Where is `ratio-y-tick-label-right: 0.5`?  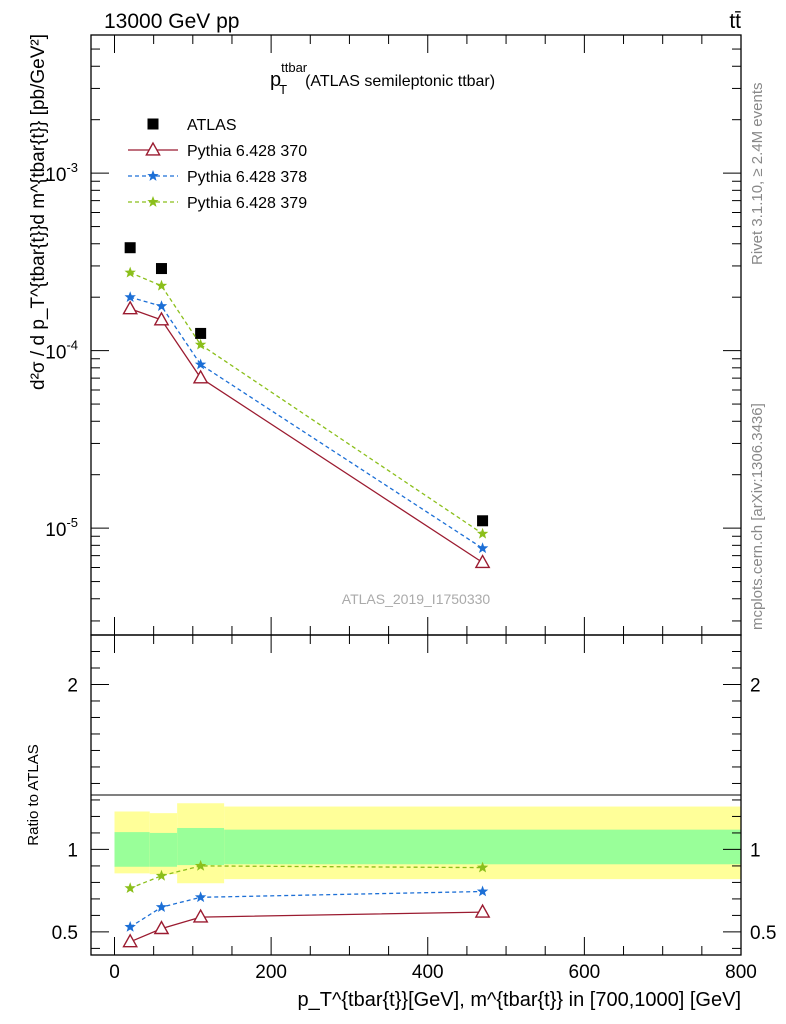
ratio-y-tick-label-right: 0.5 is located at coordinates (763, 933).